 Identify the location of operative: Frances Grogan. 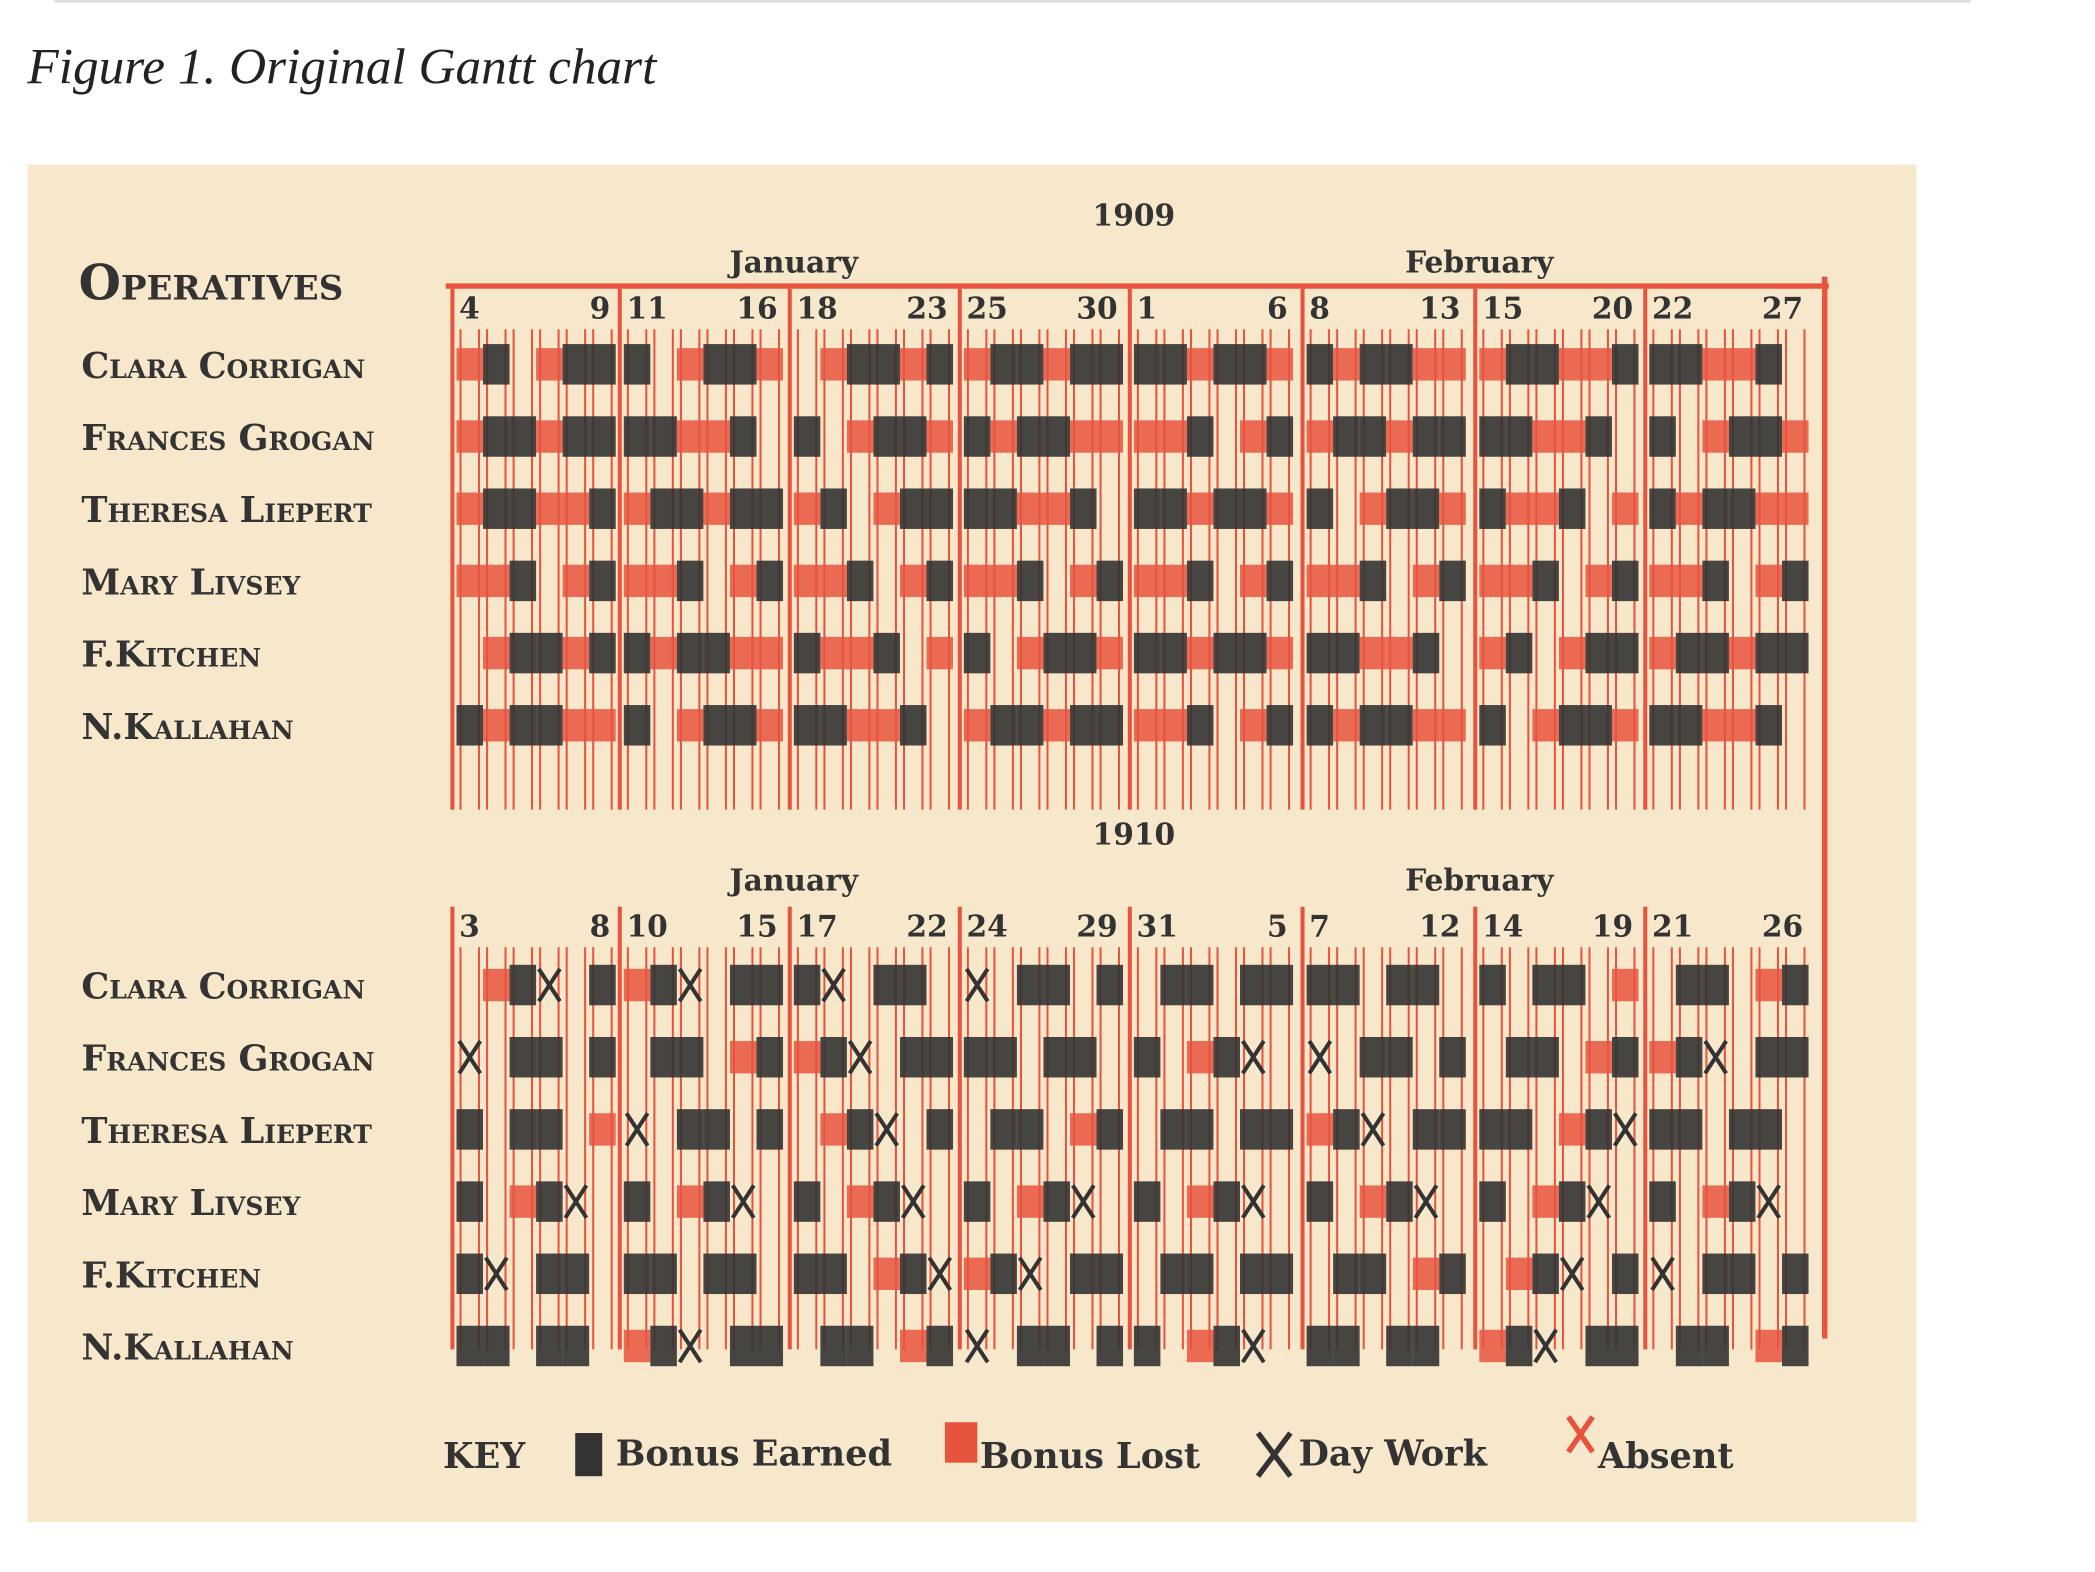
(227, 1059).